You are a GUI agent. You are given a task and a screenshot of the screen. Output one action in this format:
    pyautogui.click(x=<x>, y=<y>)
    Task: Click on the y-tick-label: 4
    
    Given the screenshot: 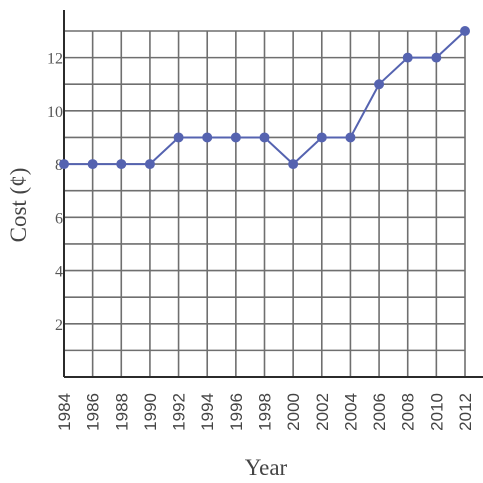 What is the action you would take?
    pyautogui.click(x=59, y=272)
    